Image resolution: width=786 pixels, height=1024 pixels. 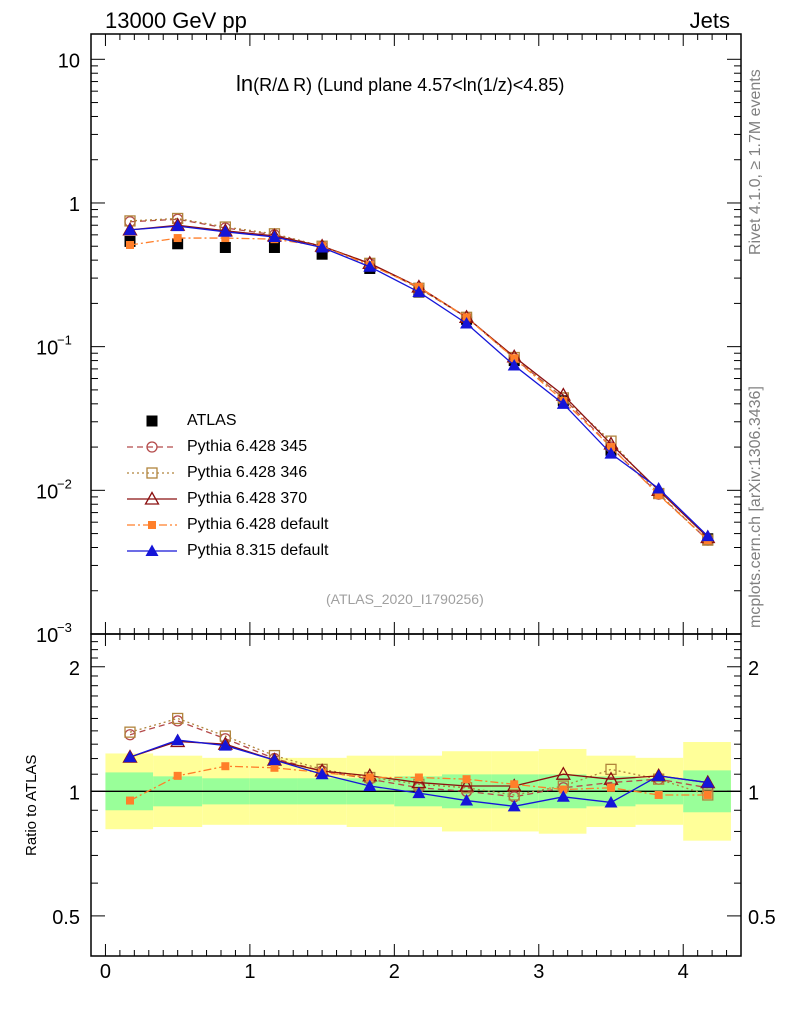 What do you see at coordinates (152, 550) in the screenshot?
I see `legend-marker-p8def` at bounding box center [152, 550].